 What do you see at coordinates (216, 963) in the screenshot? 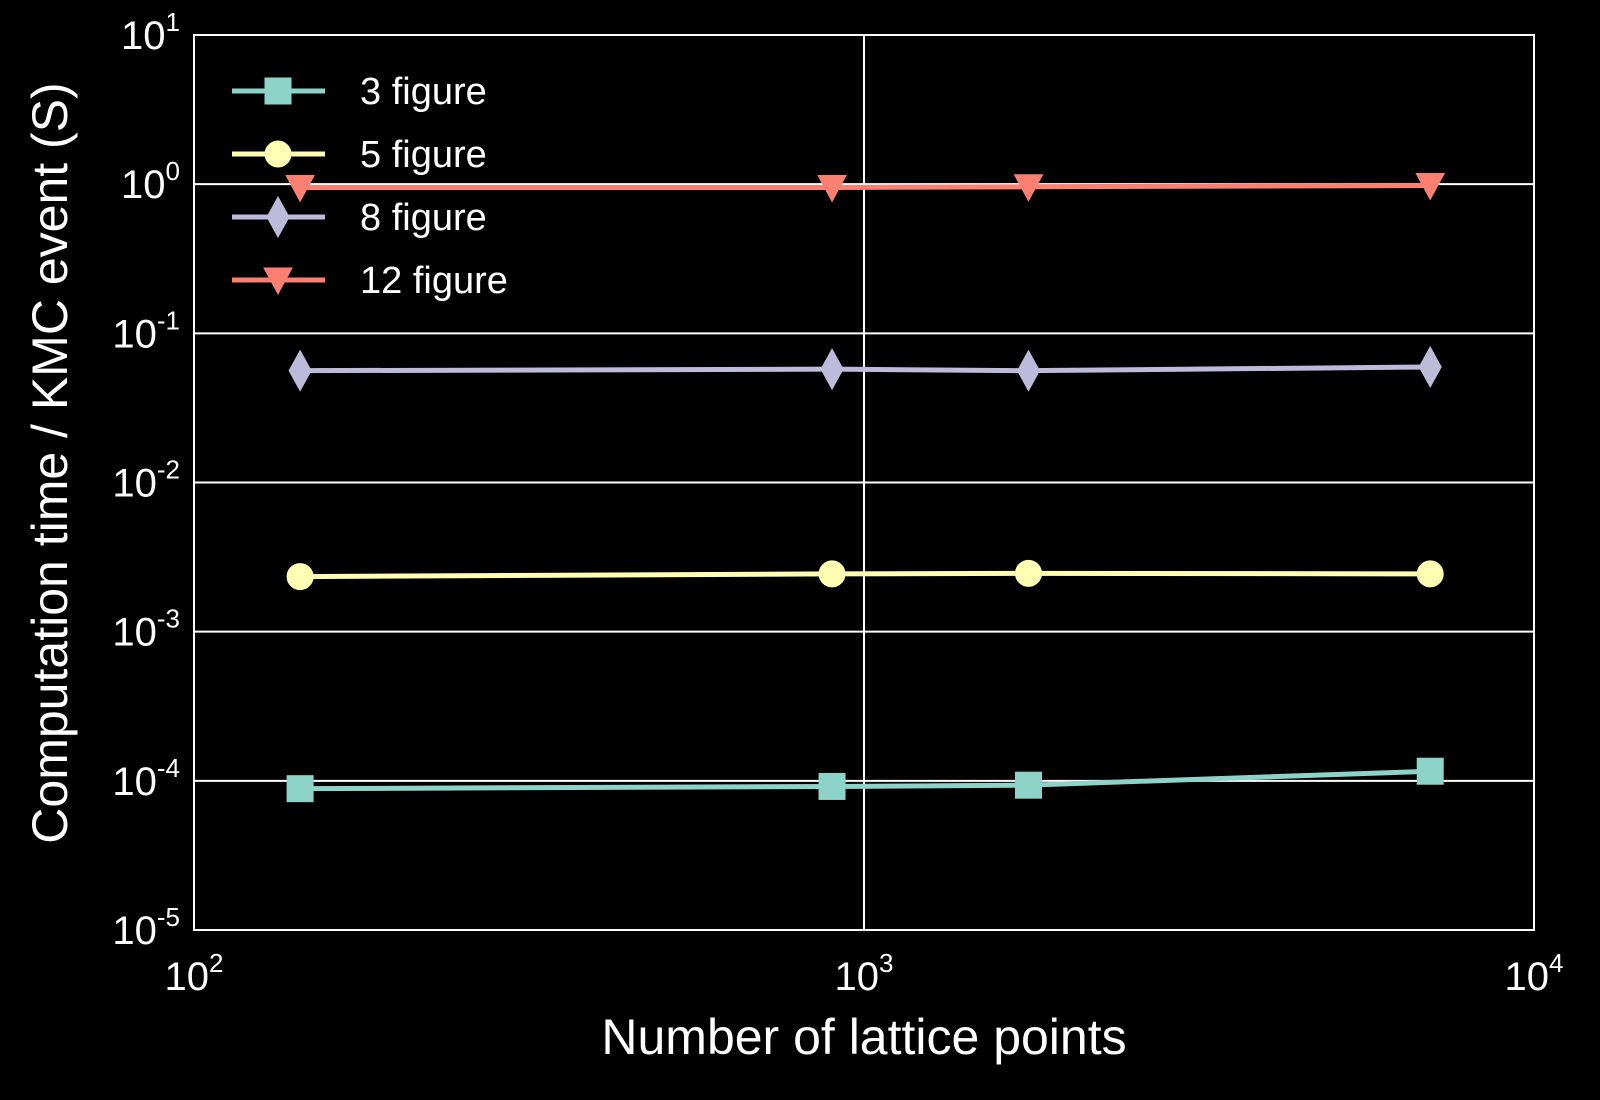
I see `x-tick-exponent: 2` at bounding box center [216, 963].